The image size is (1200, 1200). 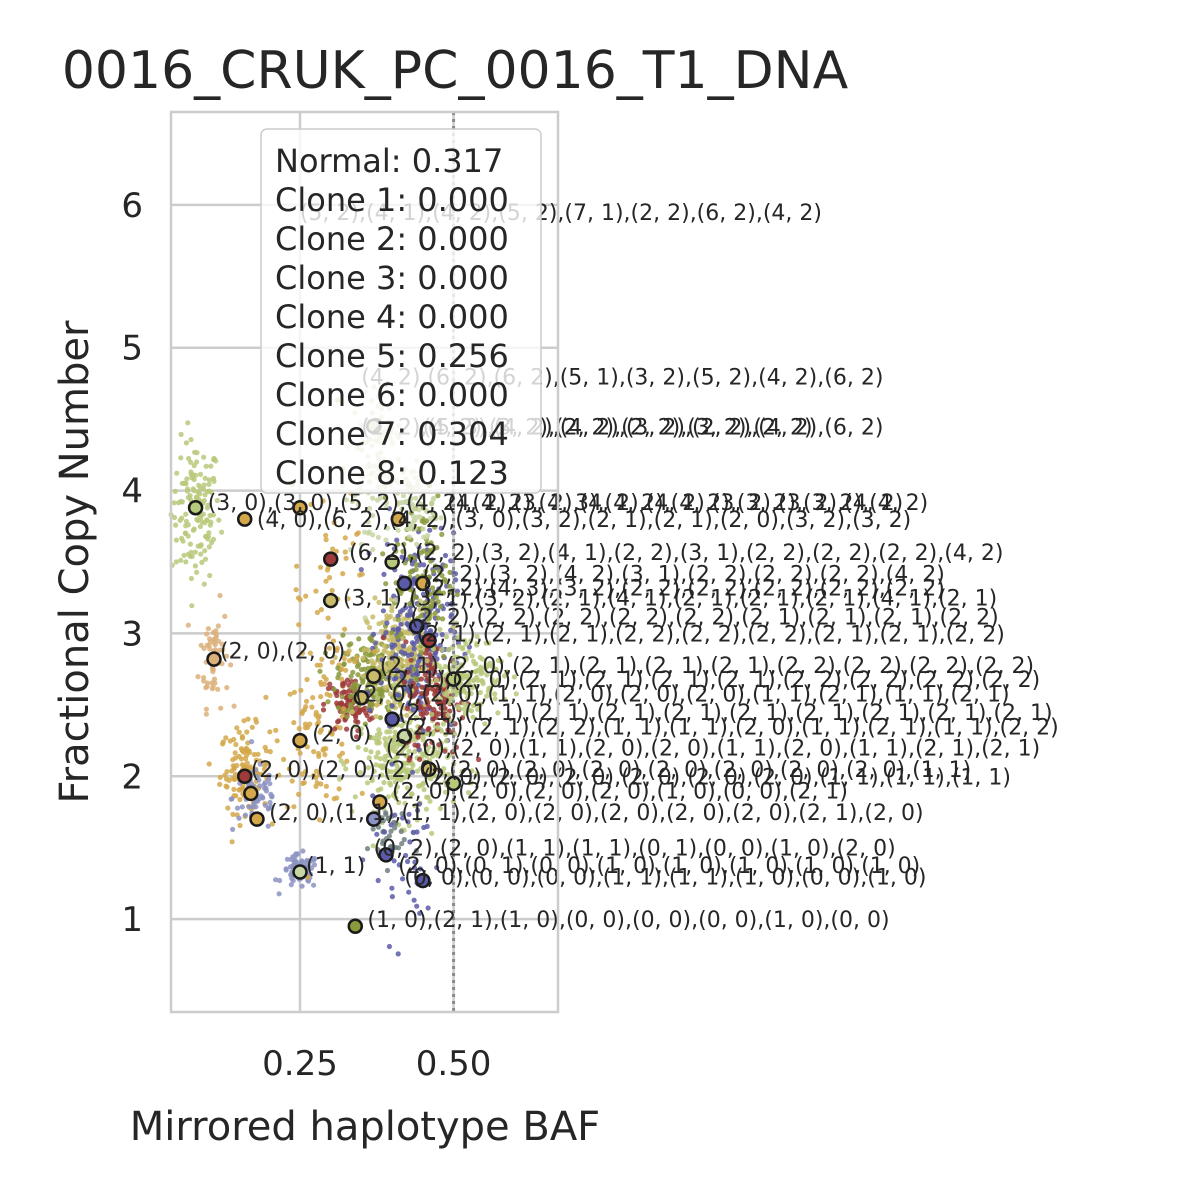 What do you see at coordinates (365, 1127) in the screenshot?
I see `x-axis-label: Mirrored haplotype BAF` at bounding box center [365, 1127].